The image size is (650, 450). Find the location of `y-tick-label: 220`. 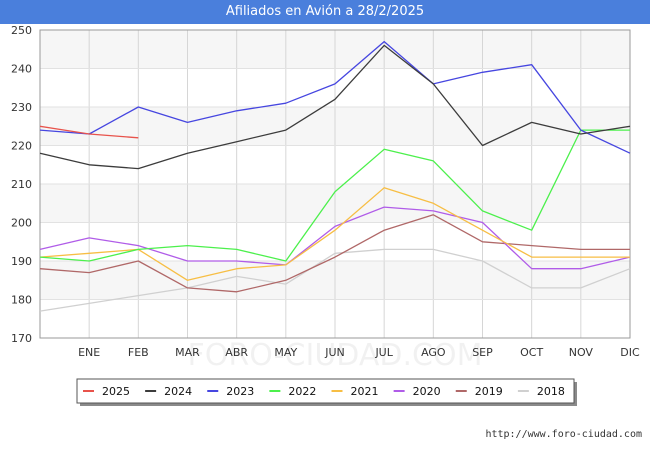

y-tick-label: 220 is located at coordinates (21, 146).